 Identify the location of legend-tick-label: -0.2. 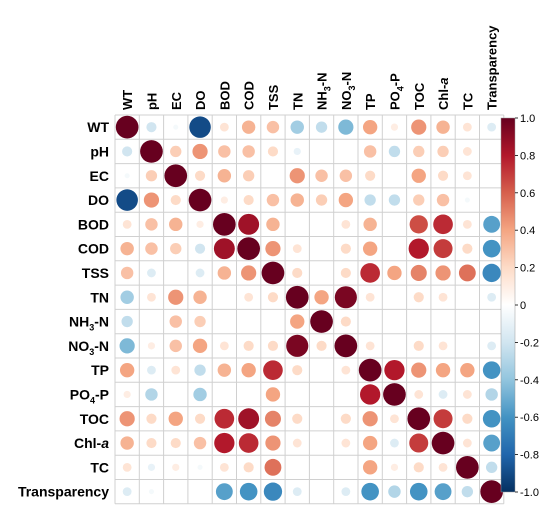
(529, 343).